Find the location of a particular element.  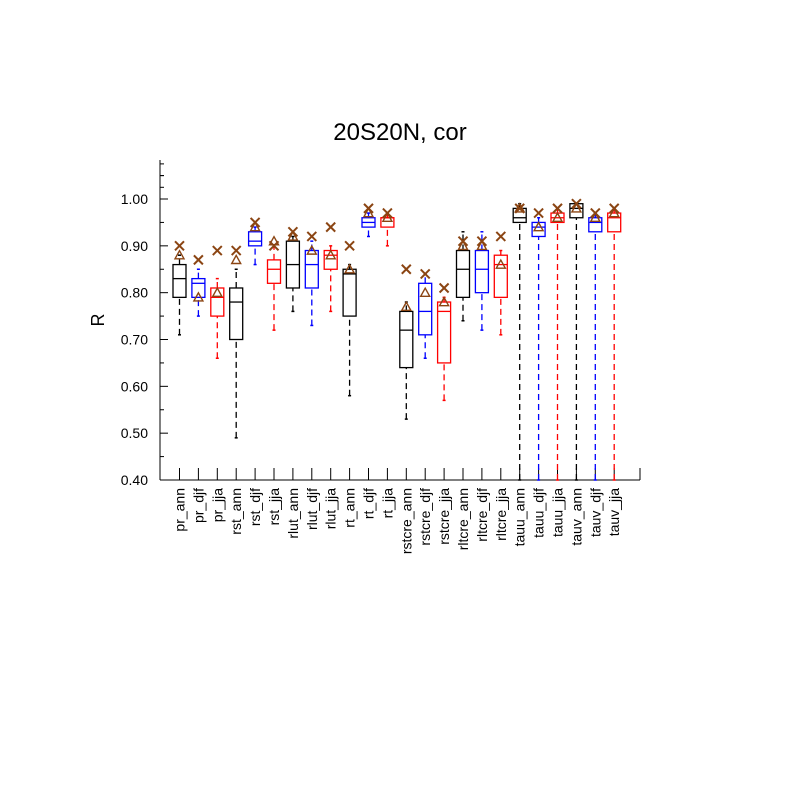

box-tauu_djf is located at coordinates (538, 344).